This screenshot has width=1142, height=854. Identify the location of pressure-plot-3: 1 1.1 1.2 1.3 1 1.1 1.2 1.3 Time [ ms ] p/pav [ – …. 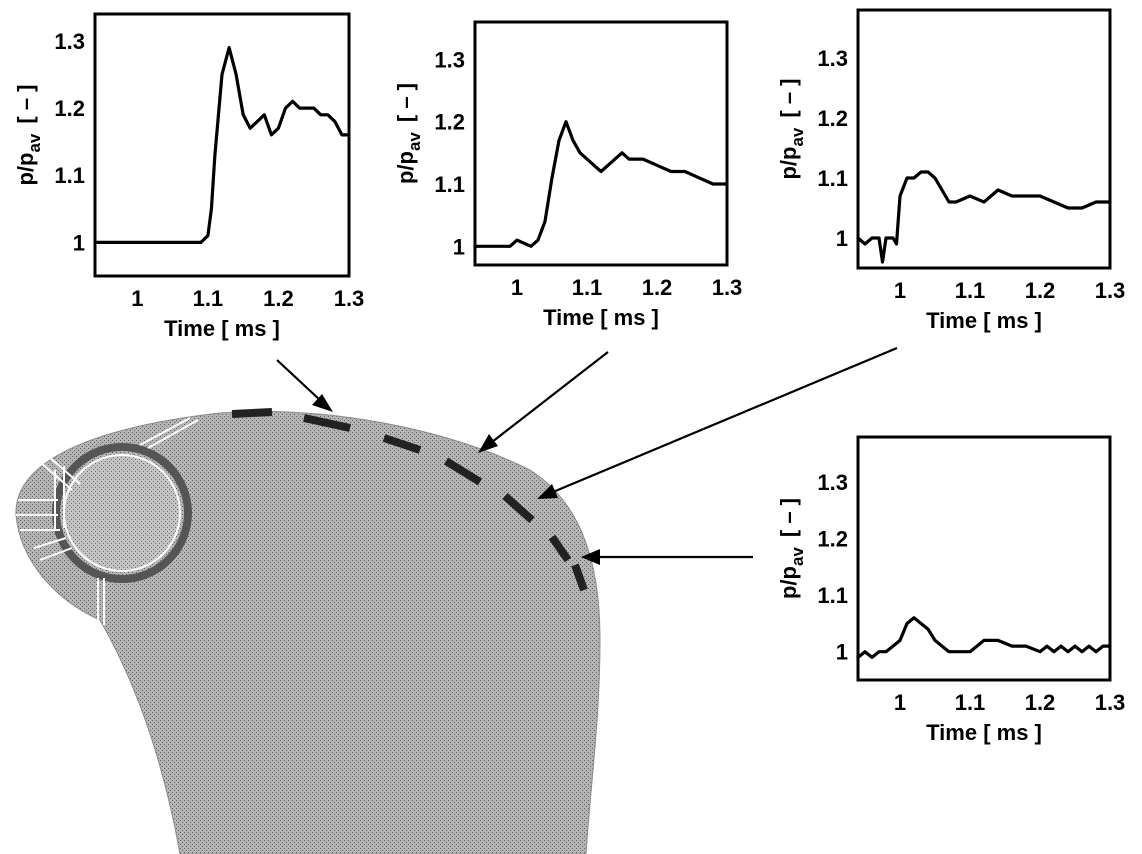
(951, 170).